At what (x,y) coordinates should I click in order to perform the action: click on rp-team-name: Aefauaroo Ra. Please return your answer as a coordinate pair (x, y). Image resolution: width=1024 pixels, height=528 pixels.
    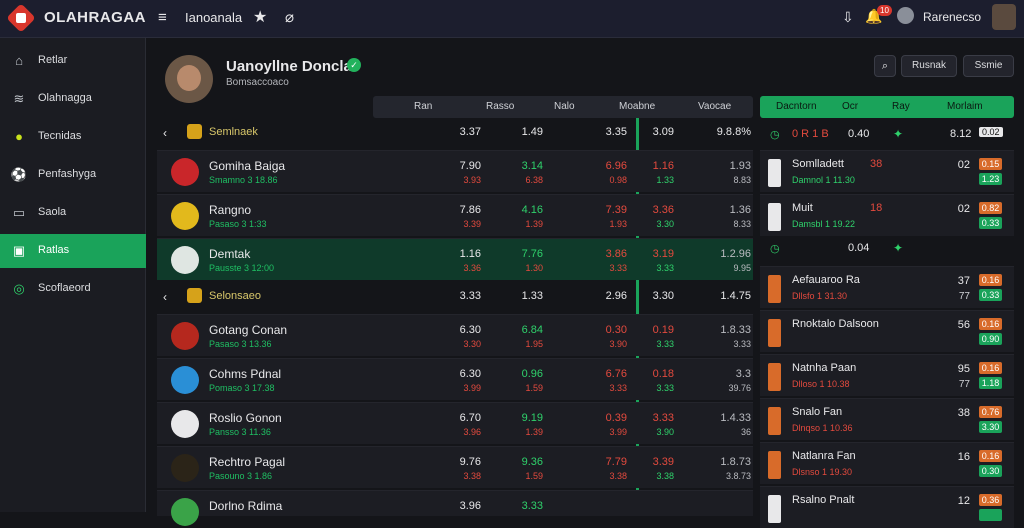
    Looking at the image, I should click on (826, 280).